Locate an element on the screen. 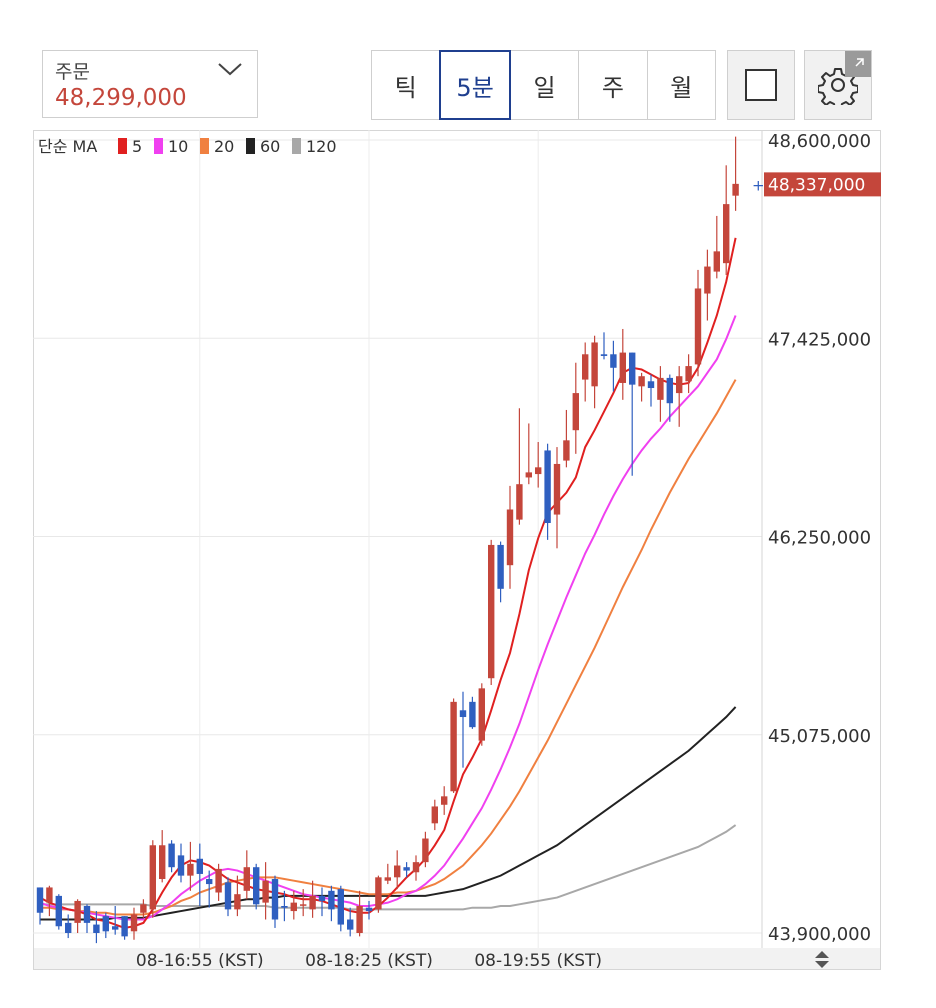  tab-day: 일 is located at coordinates (544, 85).